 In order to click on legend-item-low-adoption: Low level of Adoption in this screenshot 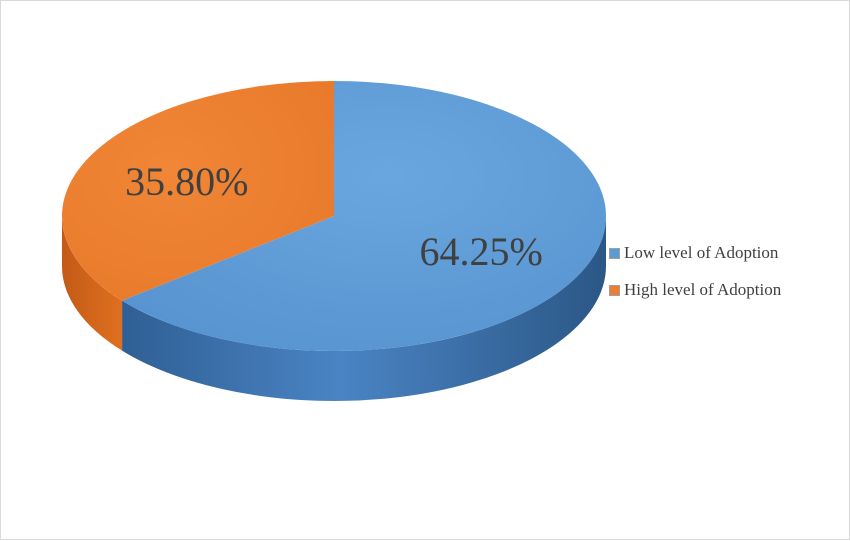, I will do `click(695, 253)`.